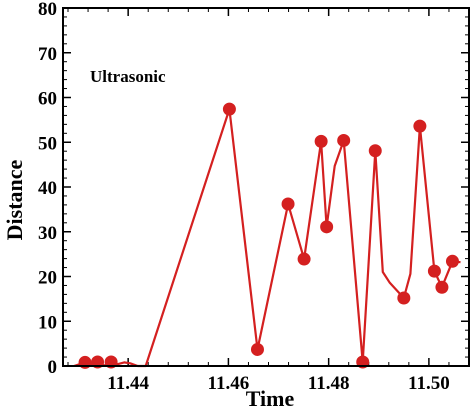 The width and height of the screenshot is (474, 408). I want to click on chart-annotation: Ultrasonic, so click(128, 76).